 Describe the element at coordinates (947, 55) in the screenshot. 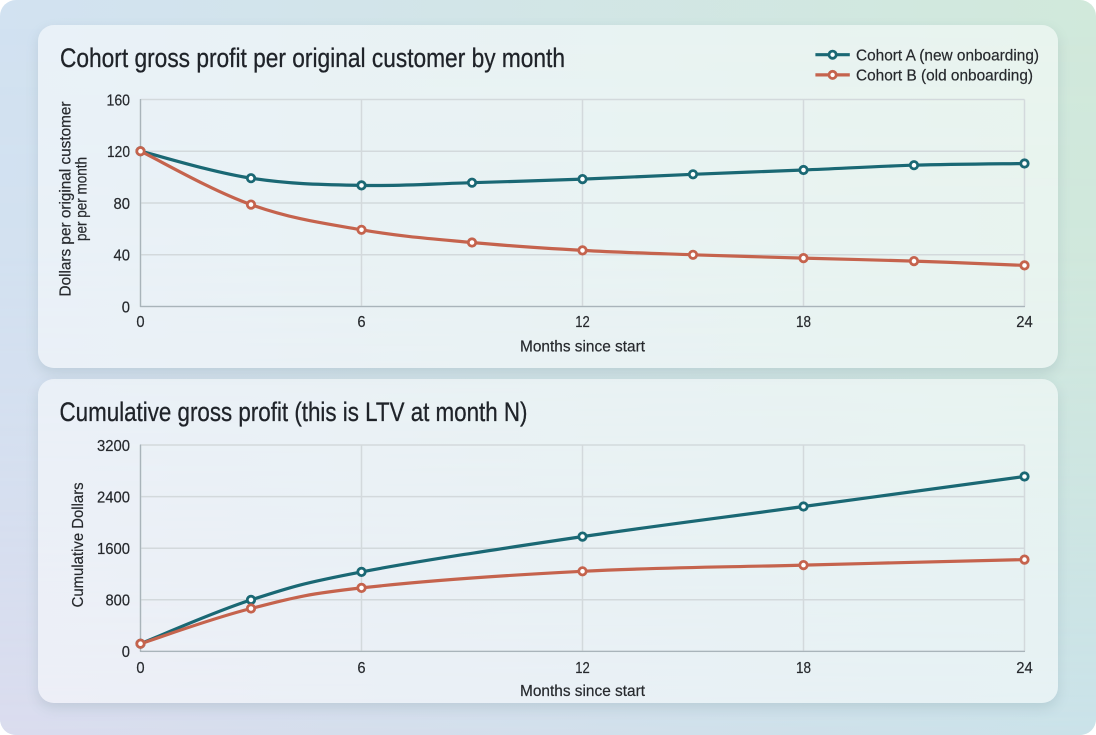

I see `svg-text: Cohort A (new onboarding)` at that location.